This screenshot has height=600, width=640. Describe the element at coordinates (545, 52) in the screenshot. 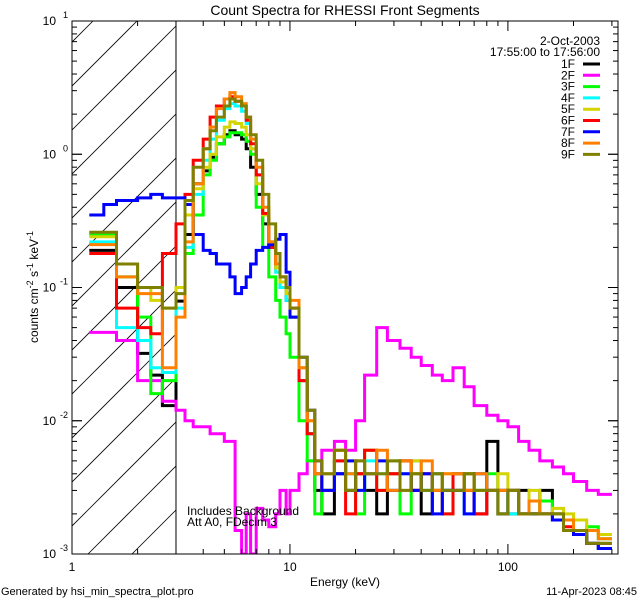

I see `legend-time-range: 17:55:00 to 17:56:00` at that location.